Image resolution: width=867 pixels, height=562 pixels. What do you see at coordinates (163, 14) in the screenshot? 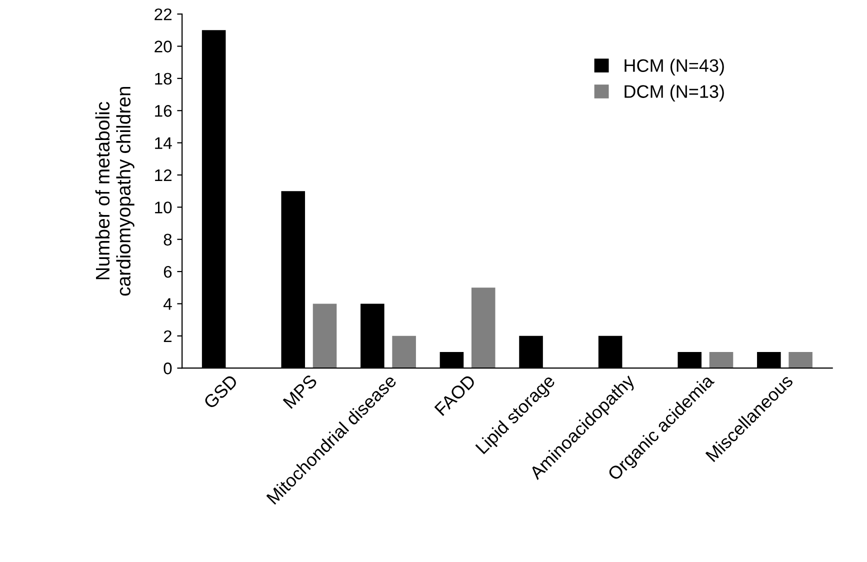
I see `y-tick-label: 22` at bounding box center [163, 14].